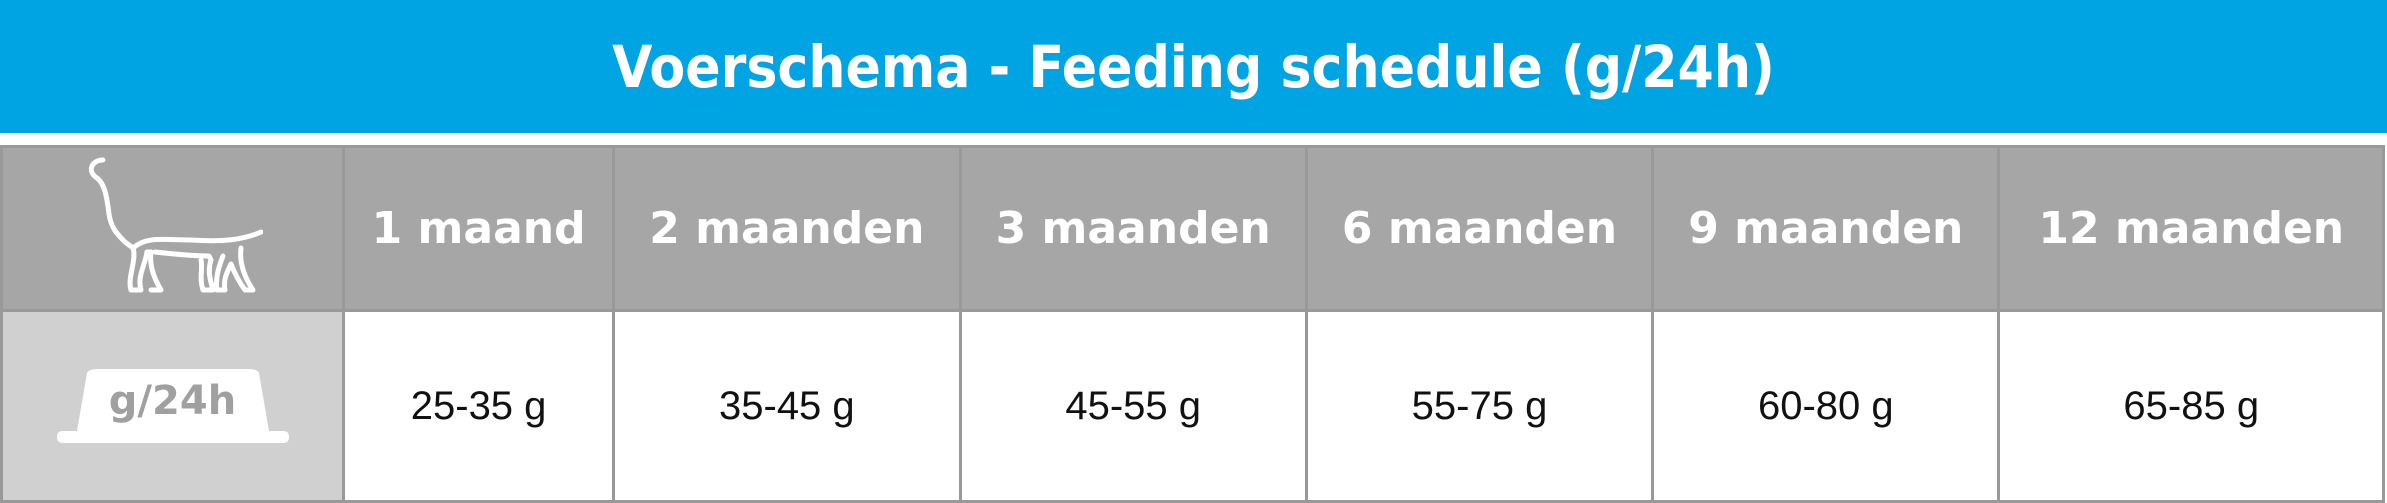 This screenshot has width=2387, height=503. Describe the element at coordinates (1133, 228) in the screenshot. I see `column-header: 3 maanden` at that location.